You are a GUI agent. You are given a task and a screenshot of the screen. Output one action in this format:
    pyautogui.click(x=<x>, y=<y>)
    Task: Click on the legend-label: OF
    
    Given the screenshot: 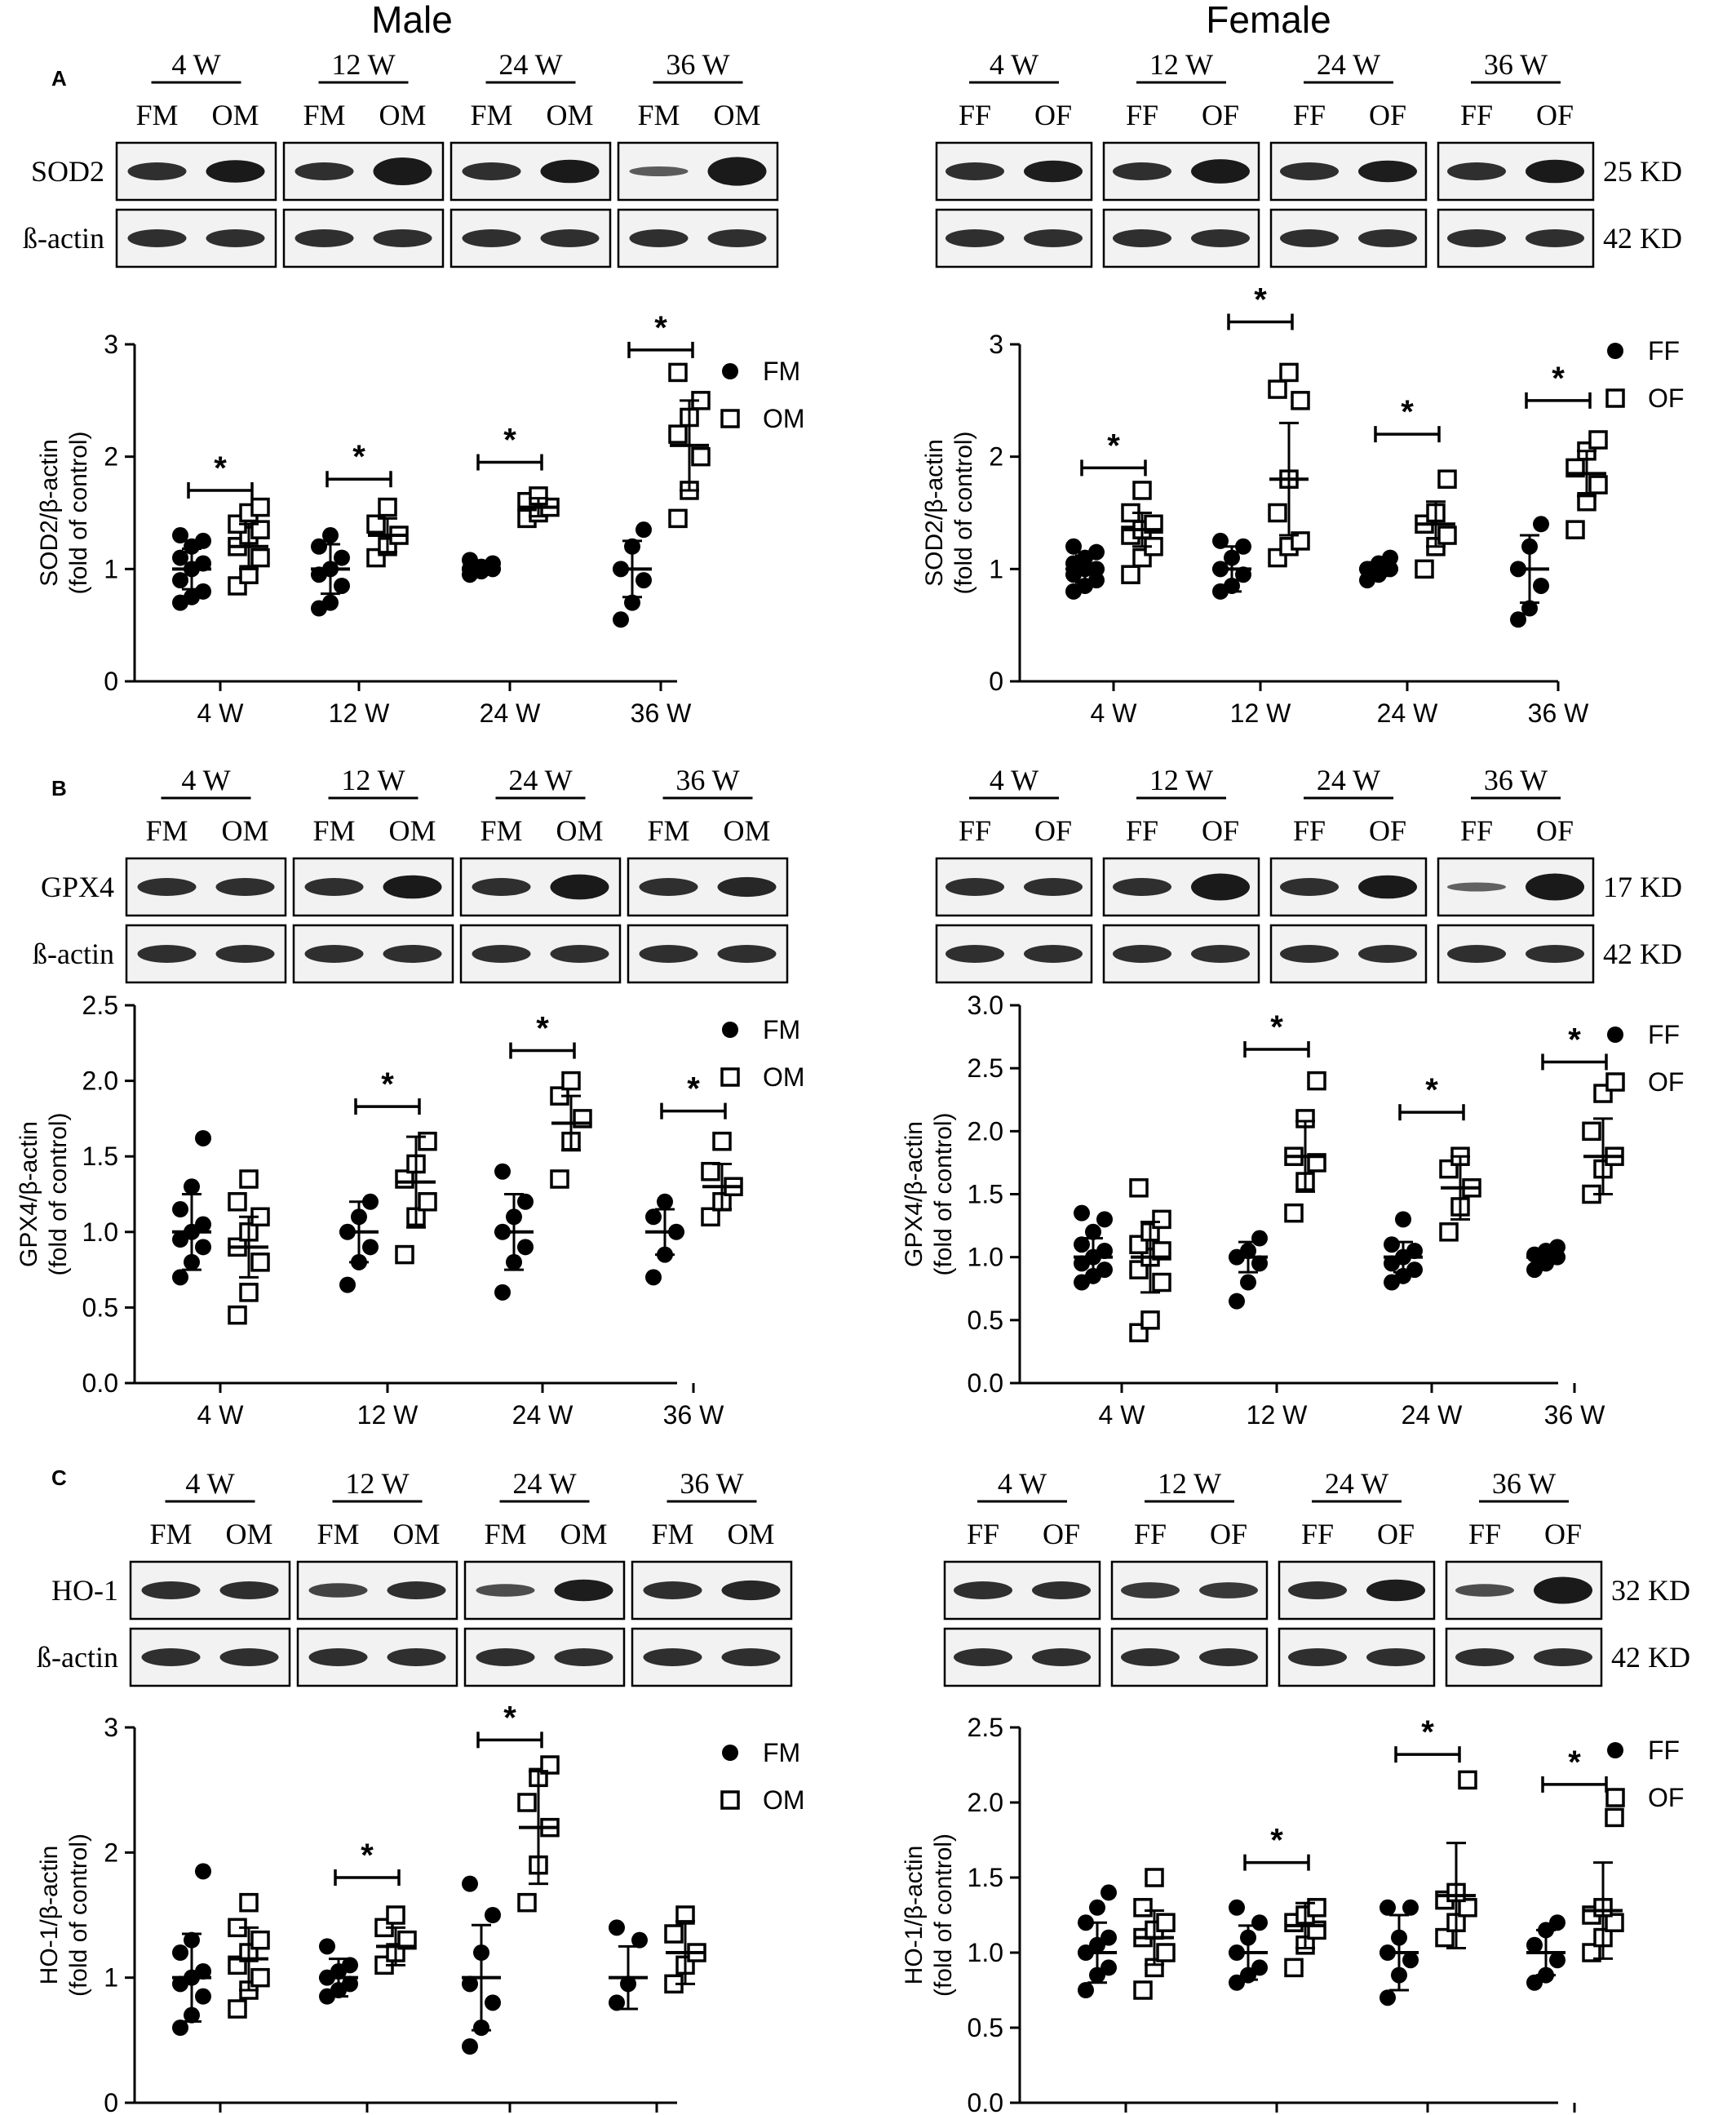 What is the action you would take?
    pyautogui.click(x=1666, y=1082)
    